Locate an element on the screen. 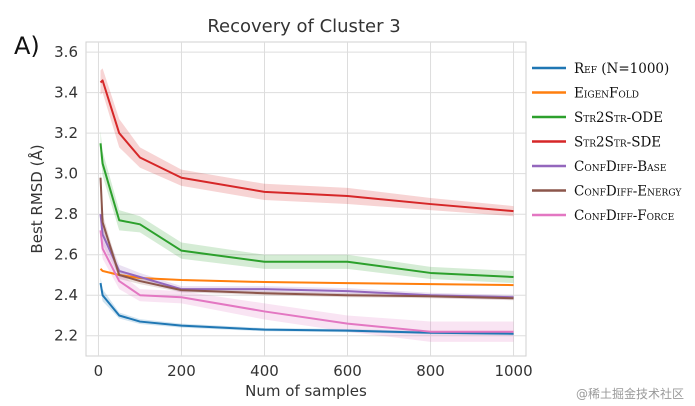 This screenshot has width=695, height=406. legend-item-confdiff-energy: ConfDiff-Energy is located at coordinates (607, 192).